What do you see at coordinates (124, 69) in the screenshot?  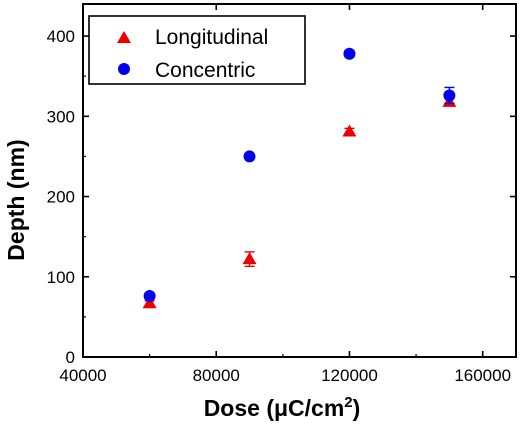 I see `legend-marker-concentric` at bounding box center [124, 69].